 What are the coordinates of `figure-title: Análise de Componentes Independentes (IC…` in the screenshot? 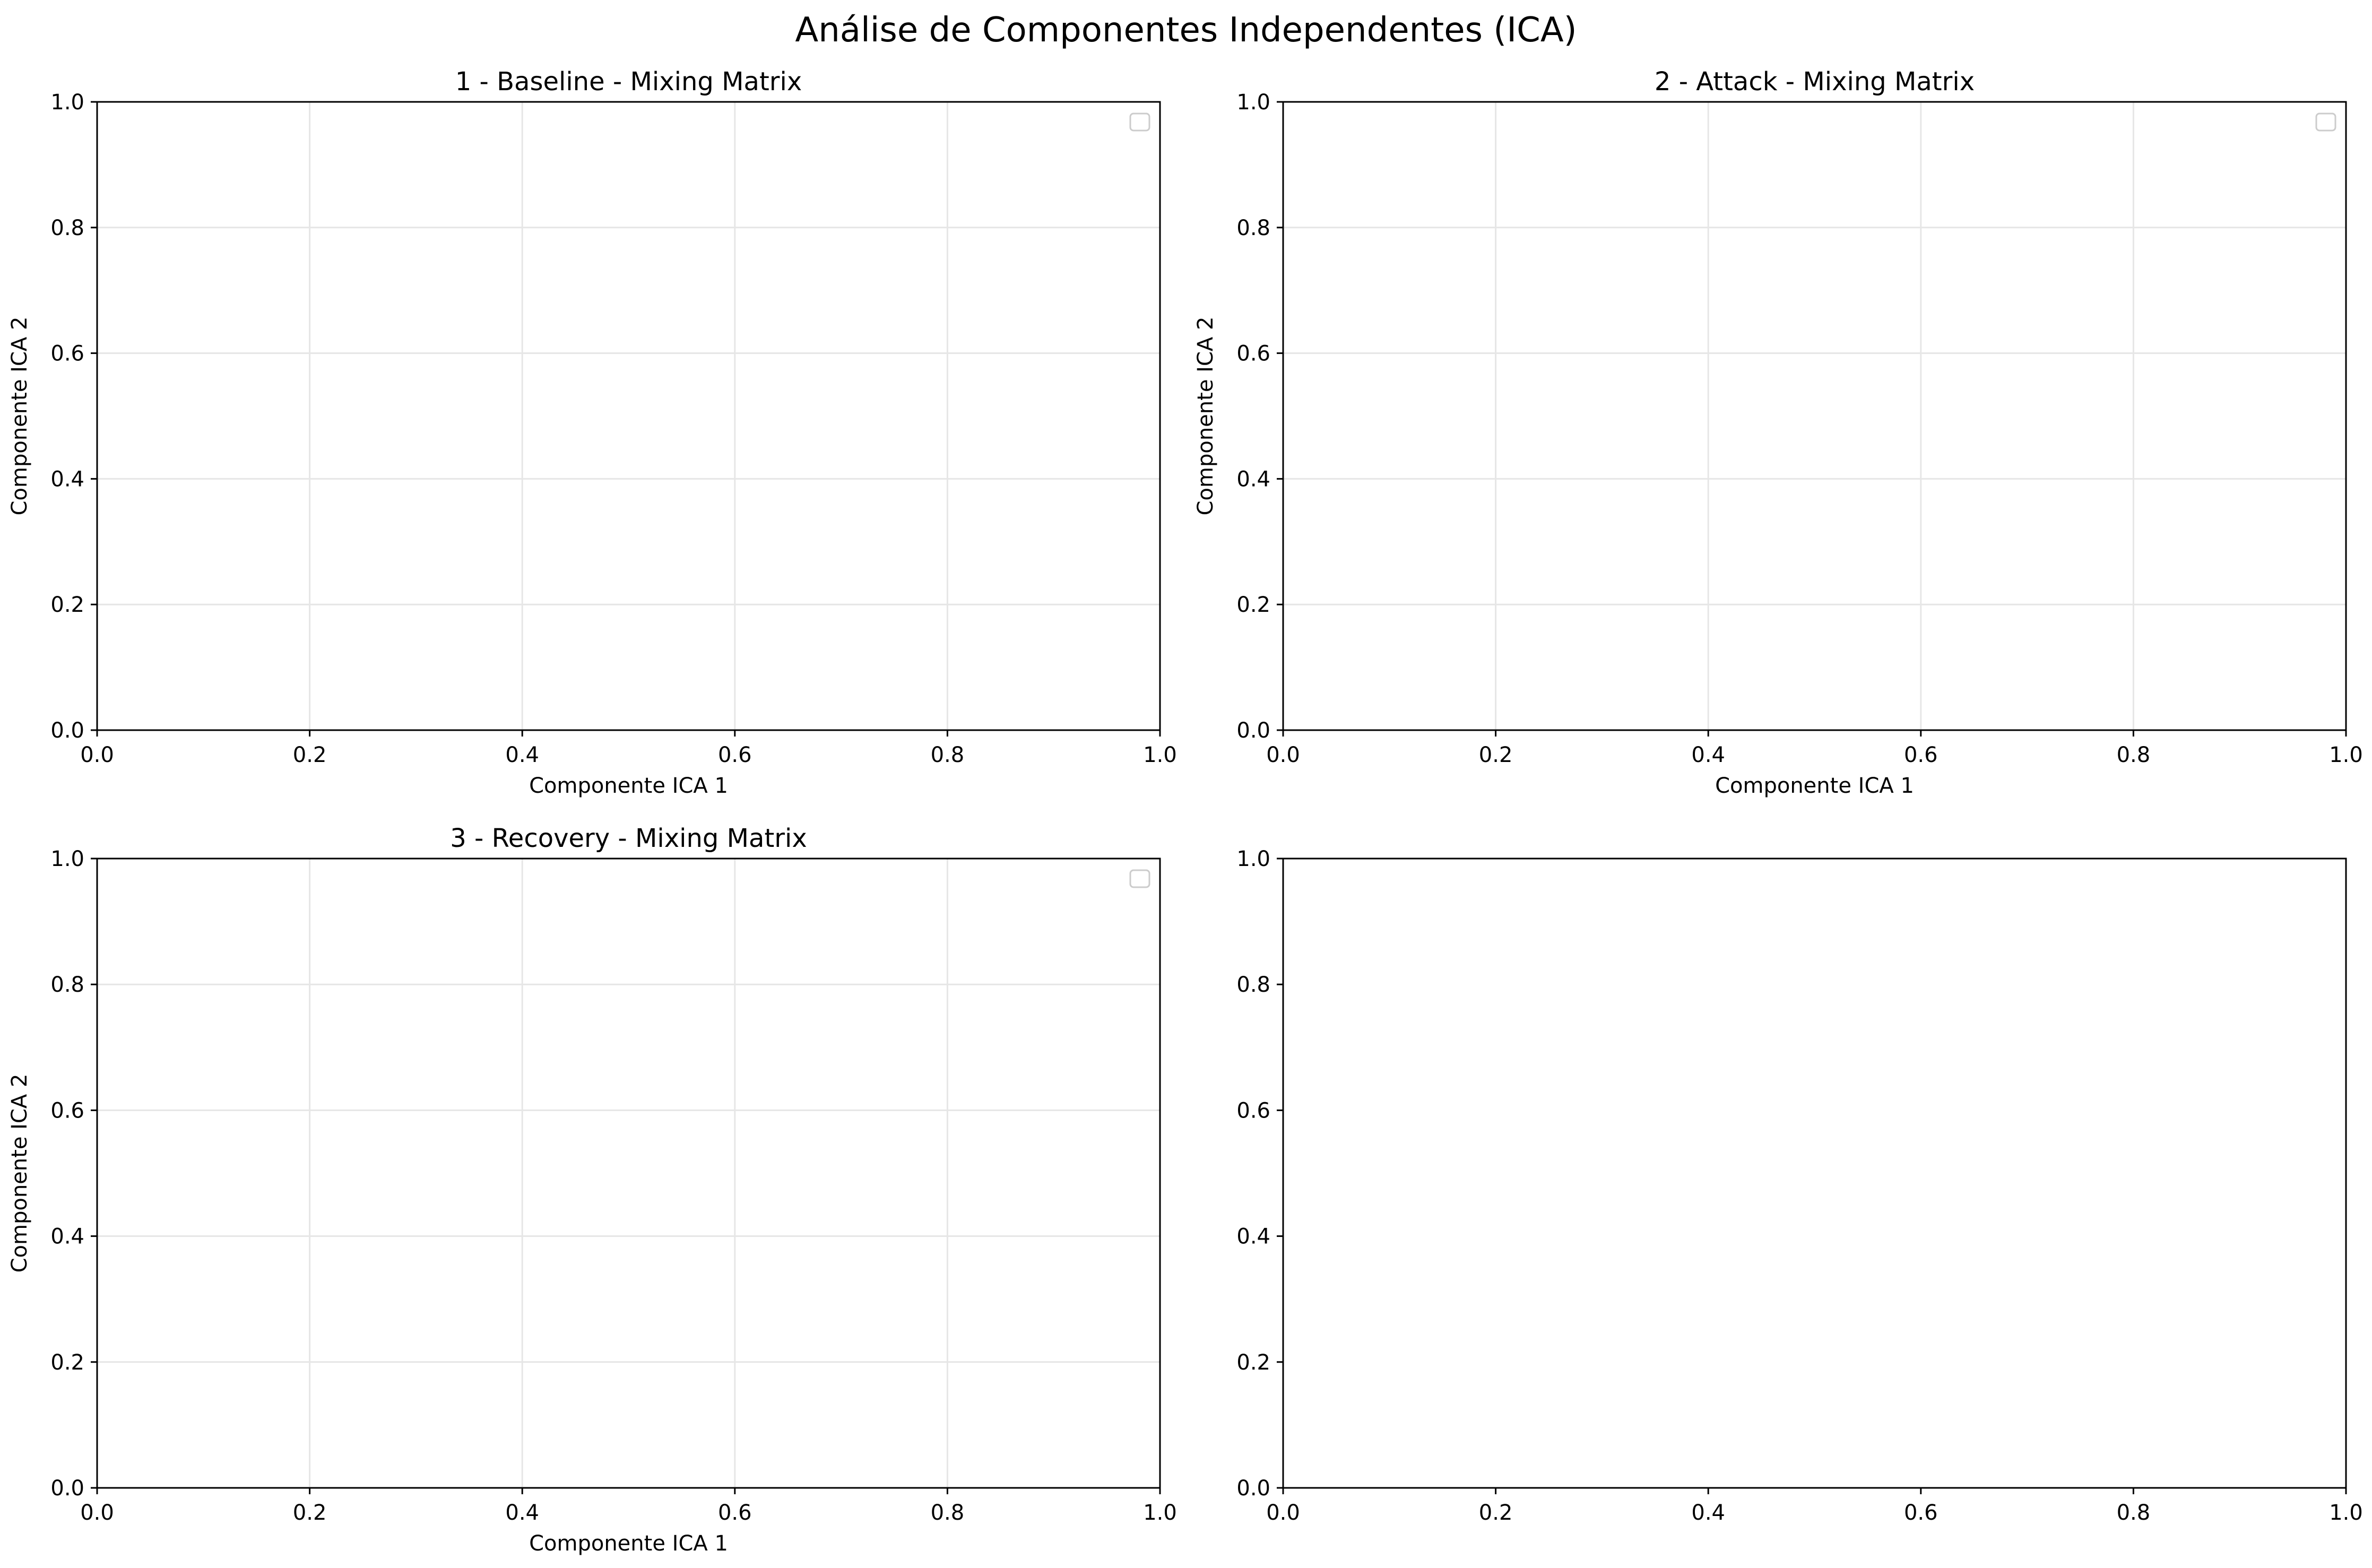 It's located at (1186, 30).